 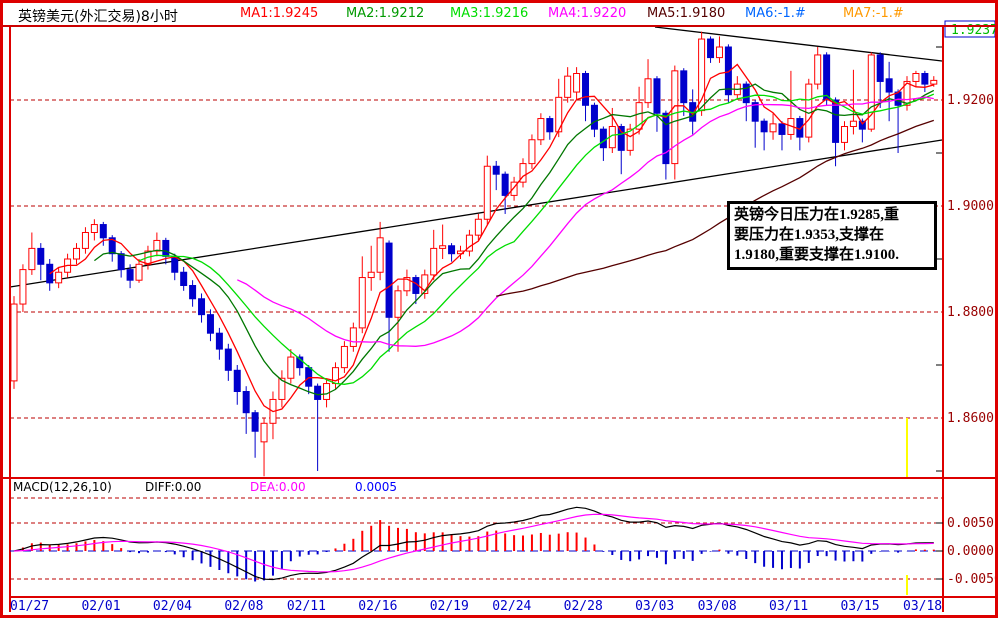 What do you see at coordinates (788, 606) in the screenshot?
I see `date-label: 03/11` at bounding box center [788, 606].